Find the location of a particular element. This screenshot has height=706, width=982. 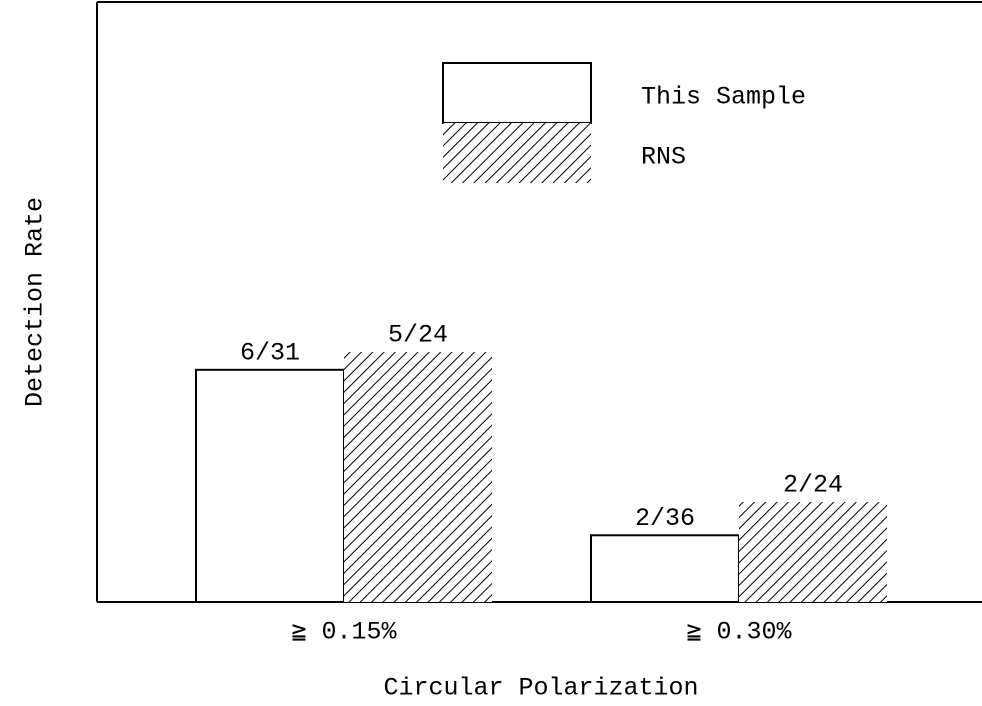

x-axis-label: Circular Polarization is located at coordinates (540, 688).